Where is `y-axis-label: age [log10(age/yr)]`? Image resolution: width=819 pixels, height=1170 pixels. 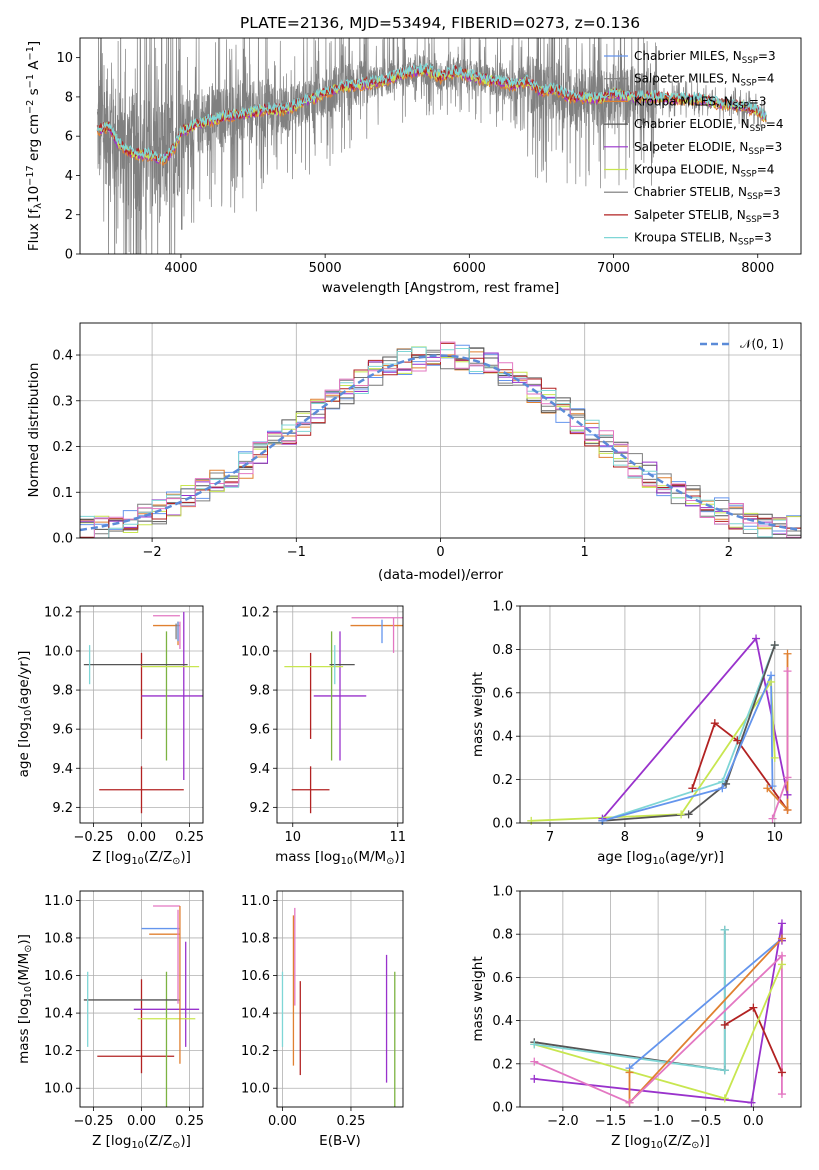
y-axis-label: age [log10(age/yr)] is located at coordinates (25, 714).